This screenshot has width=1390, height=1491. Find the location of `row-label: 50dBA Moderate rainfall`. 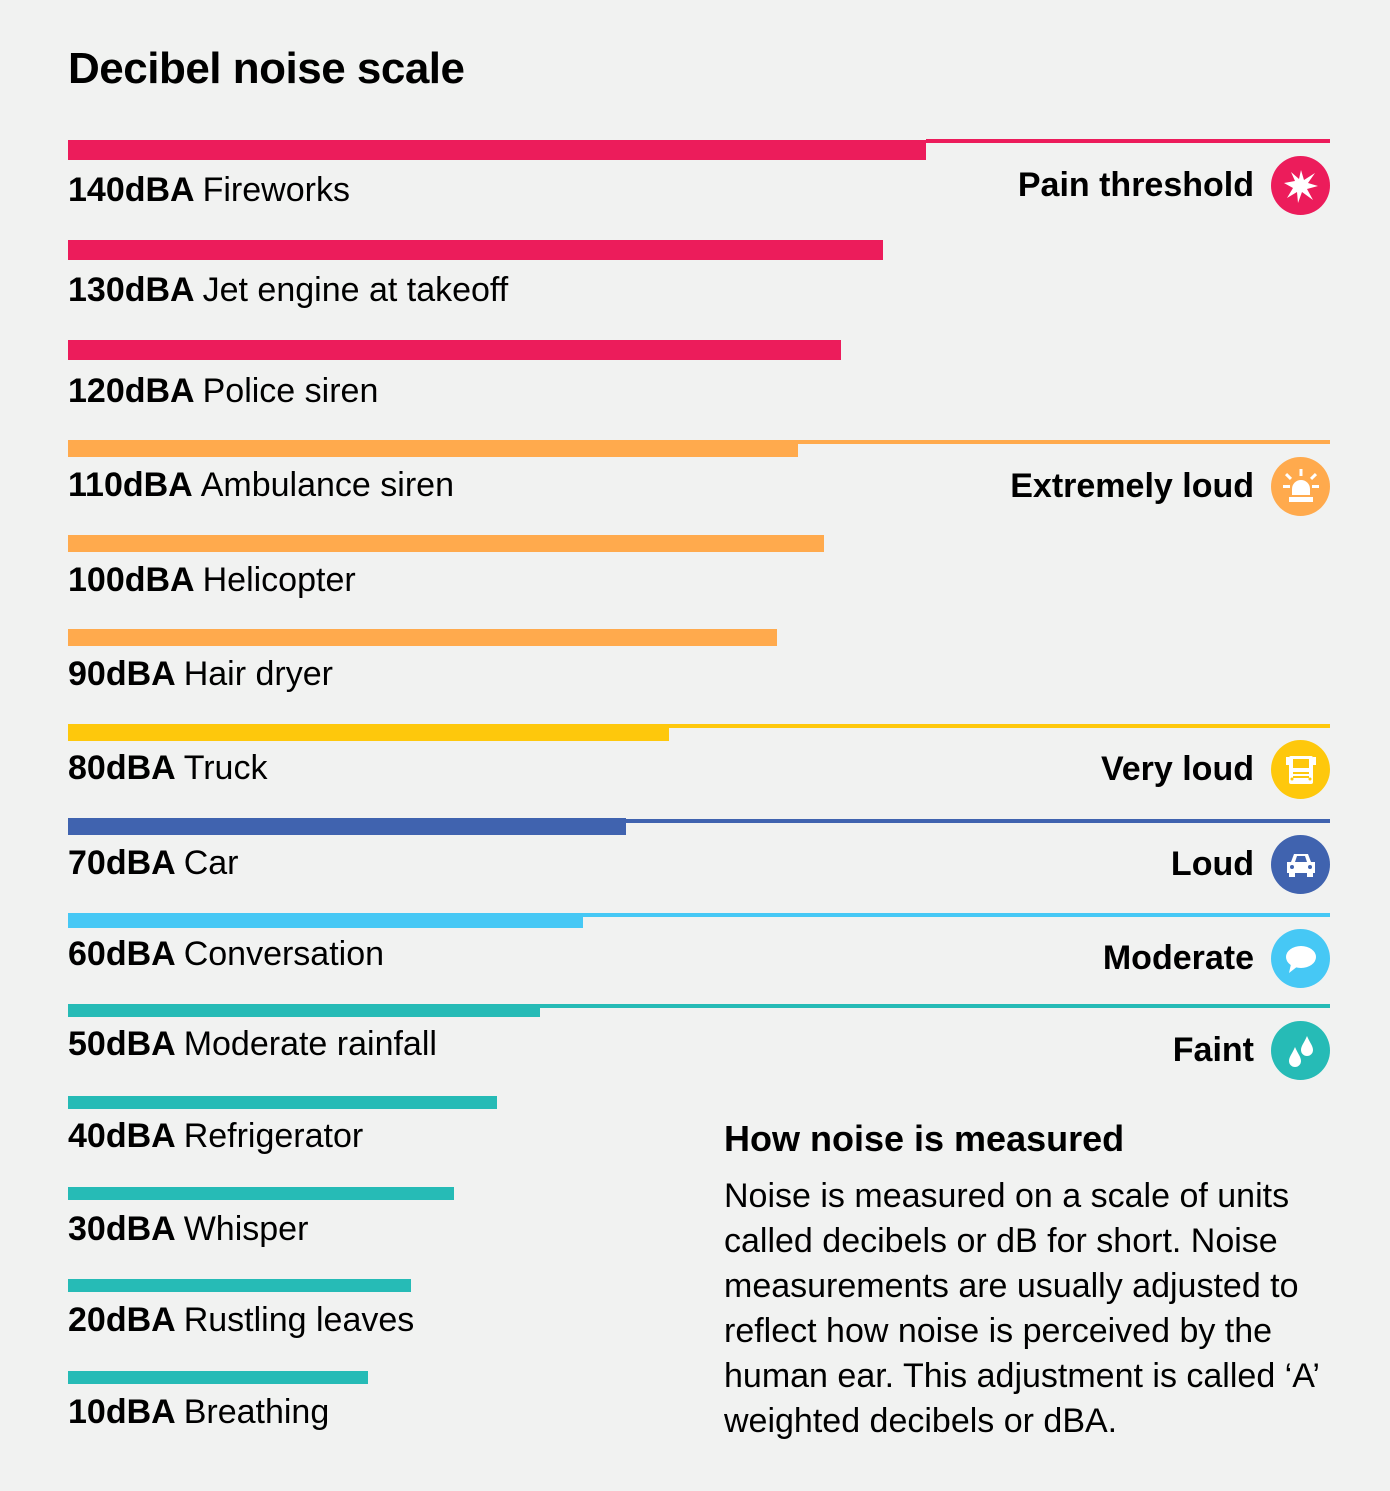

row-label: 50dBA Moderate rainfall is located at coordinates (252, 1044).